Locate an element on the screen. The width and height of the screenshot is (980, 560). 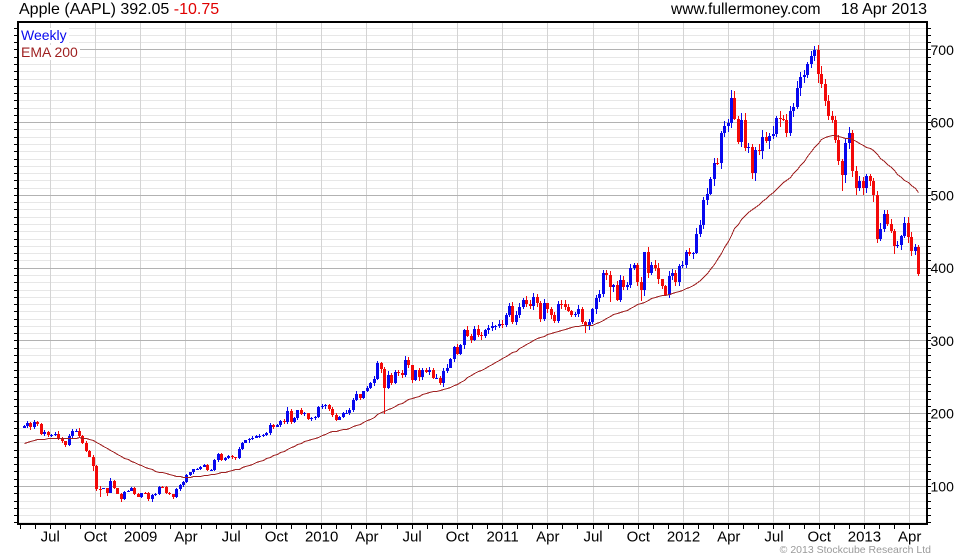
x-axis-label: 2009 is located at coordinates (140, 537).